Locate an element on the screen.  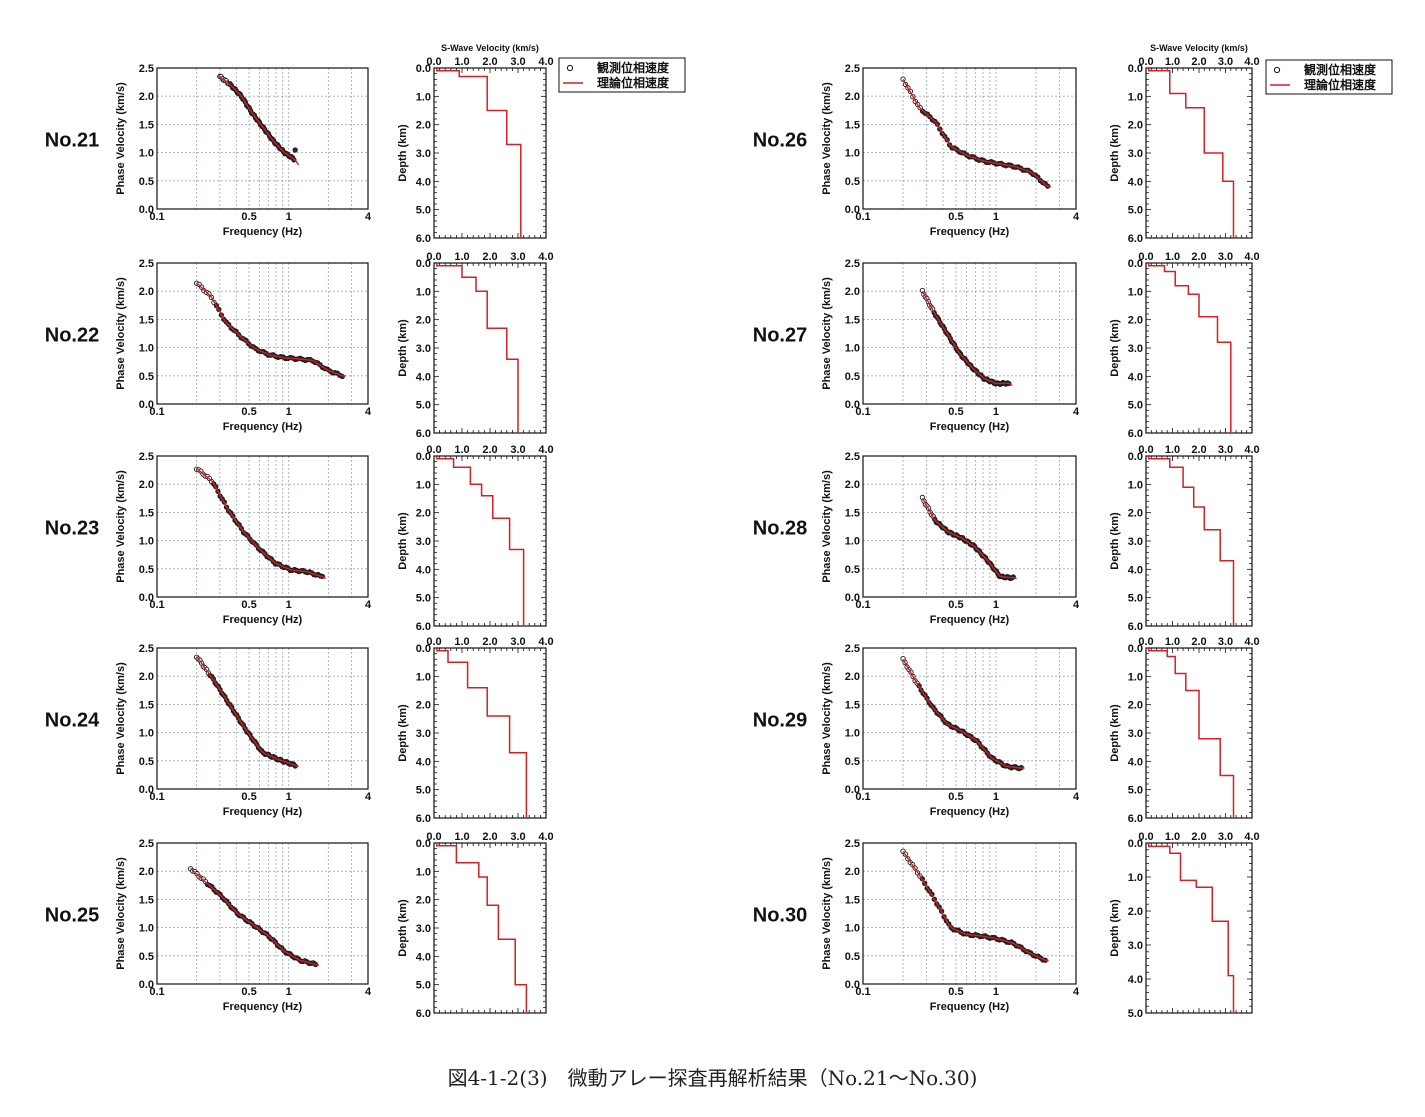
y-tick-label: 3.0 is located at coordinates (423, 154).